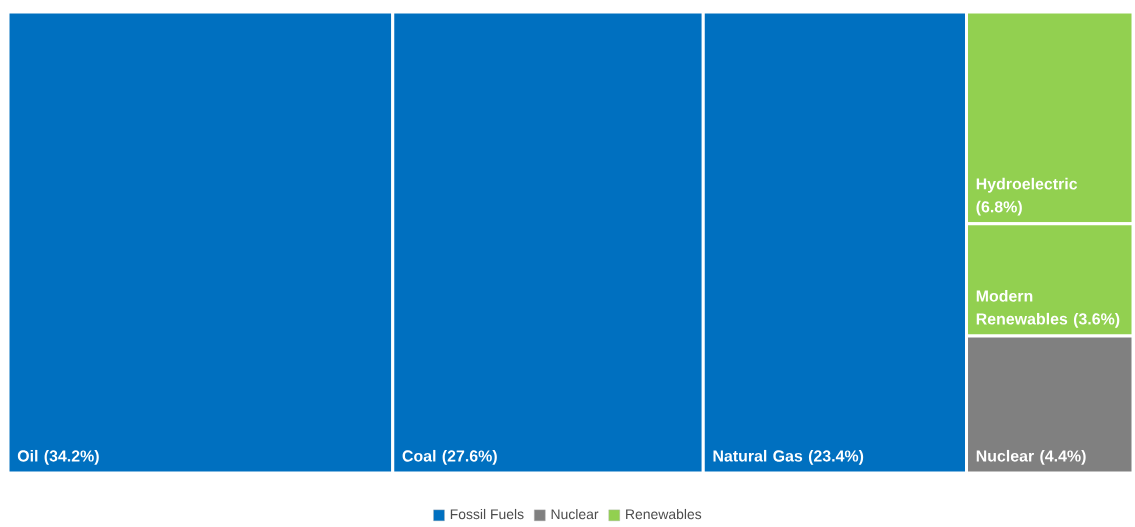 The width and height of the screenshot is (1135, 527). What do you see at coordinates (1096, 320) in the screenshot?
I see `data-label: (3.6%)` at bounding box center [1096, 320].